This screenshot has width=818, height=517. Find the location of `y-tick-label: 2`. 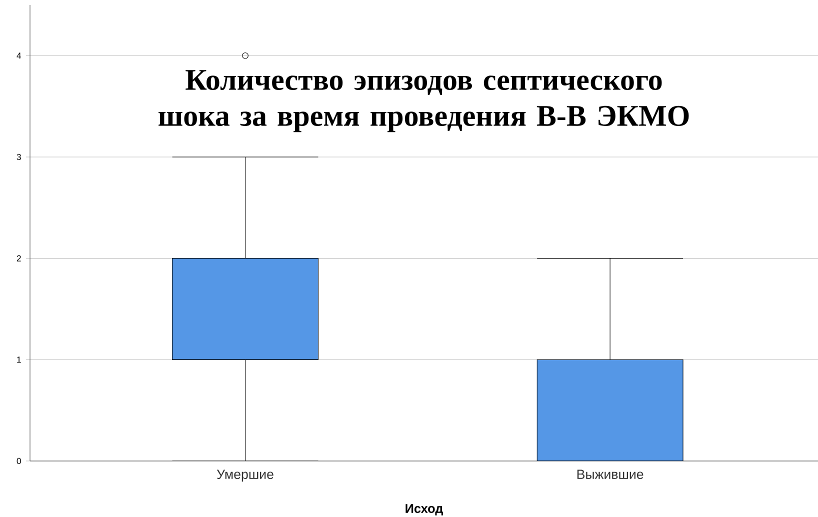

y-tick-label: 2 is located at coordinates (18, 258).